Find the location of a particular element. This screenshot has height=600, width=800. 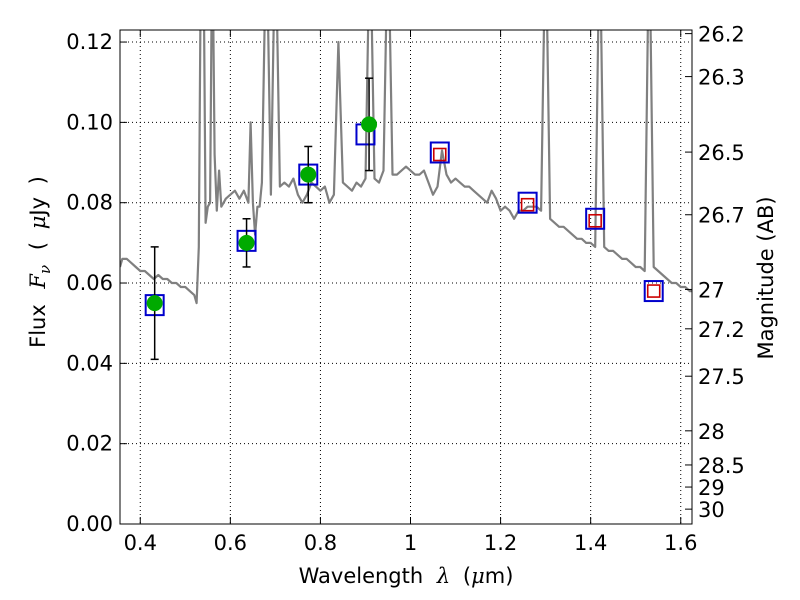

y-tick-label: 0.02 is located at coordinates (89, 444).